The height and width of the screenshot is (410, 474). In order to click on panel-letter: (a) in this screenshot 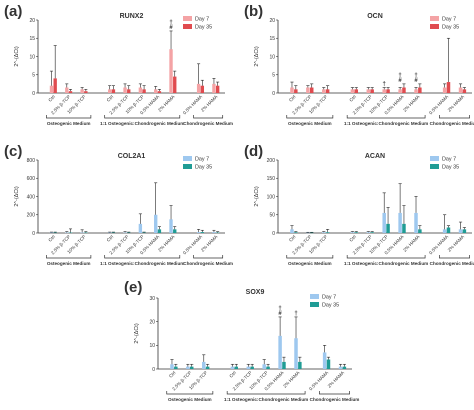, I will do `click(13, 11)`.